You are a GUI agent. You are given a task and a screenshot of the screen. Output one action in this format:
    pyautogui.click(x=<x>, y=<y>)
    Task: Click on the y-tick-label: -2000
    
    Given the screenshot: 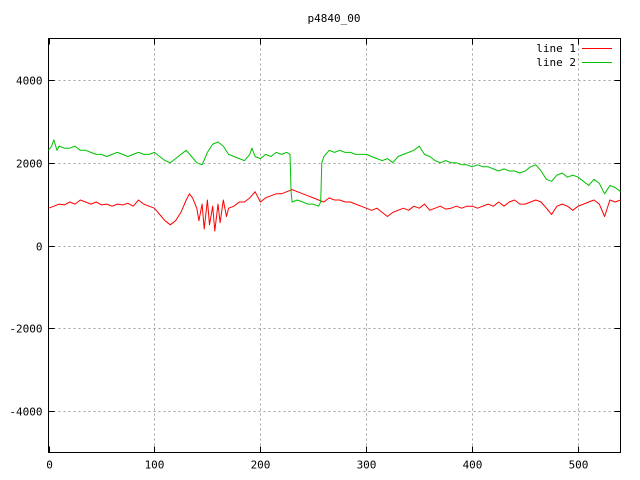 What is the action you would take?
    pyautogui.click(x=25, y=329)
    